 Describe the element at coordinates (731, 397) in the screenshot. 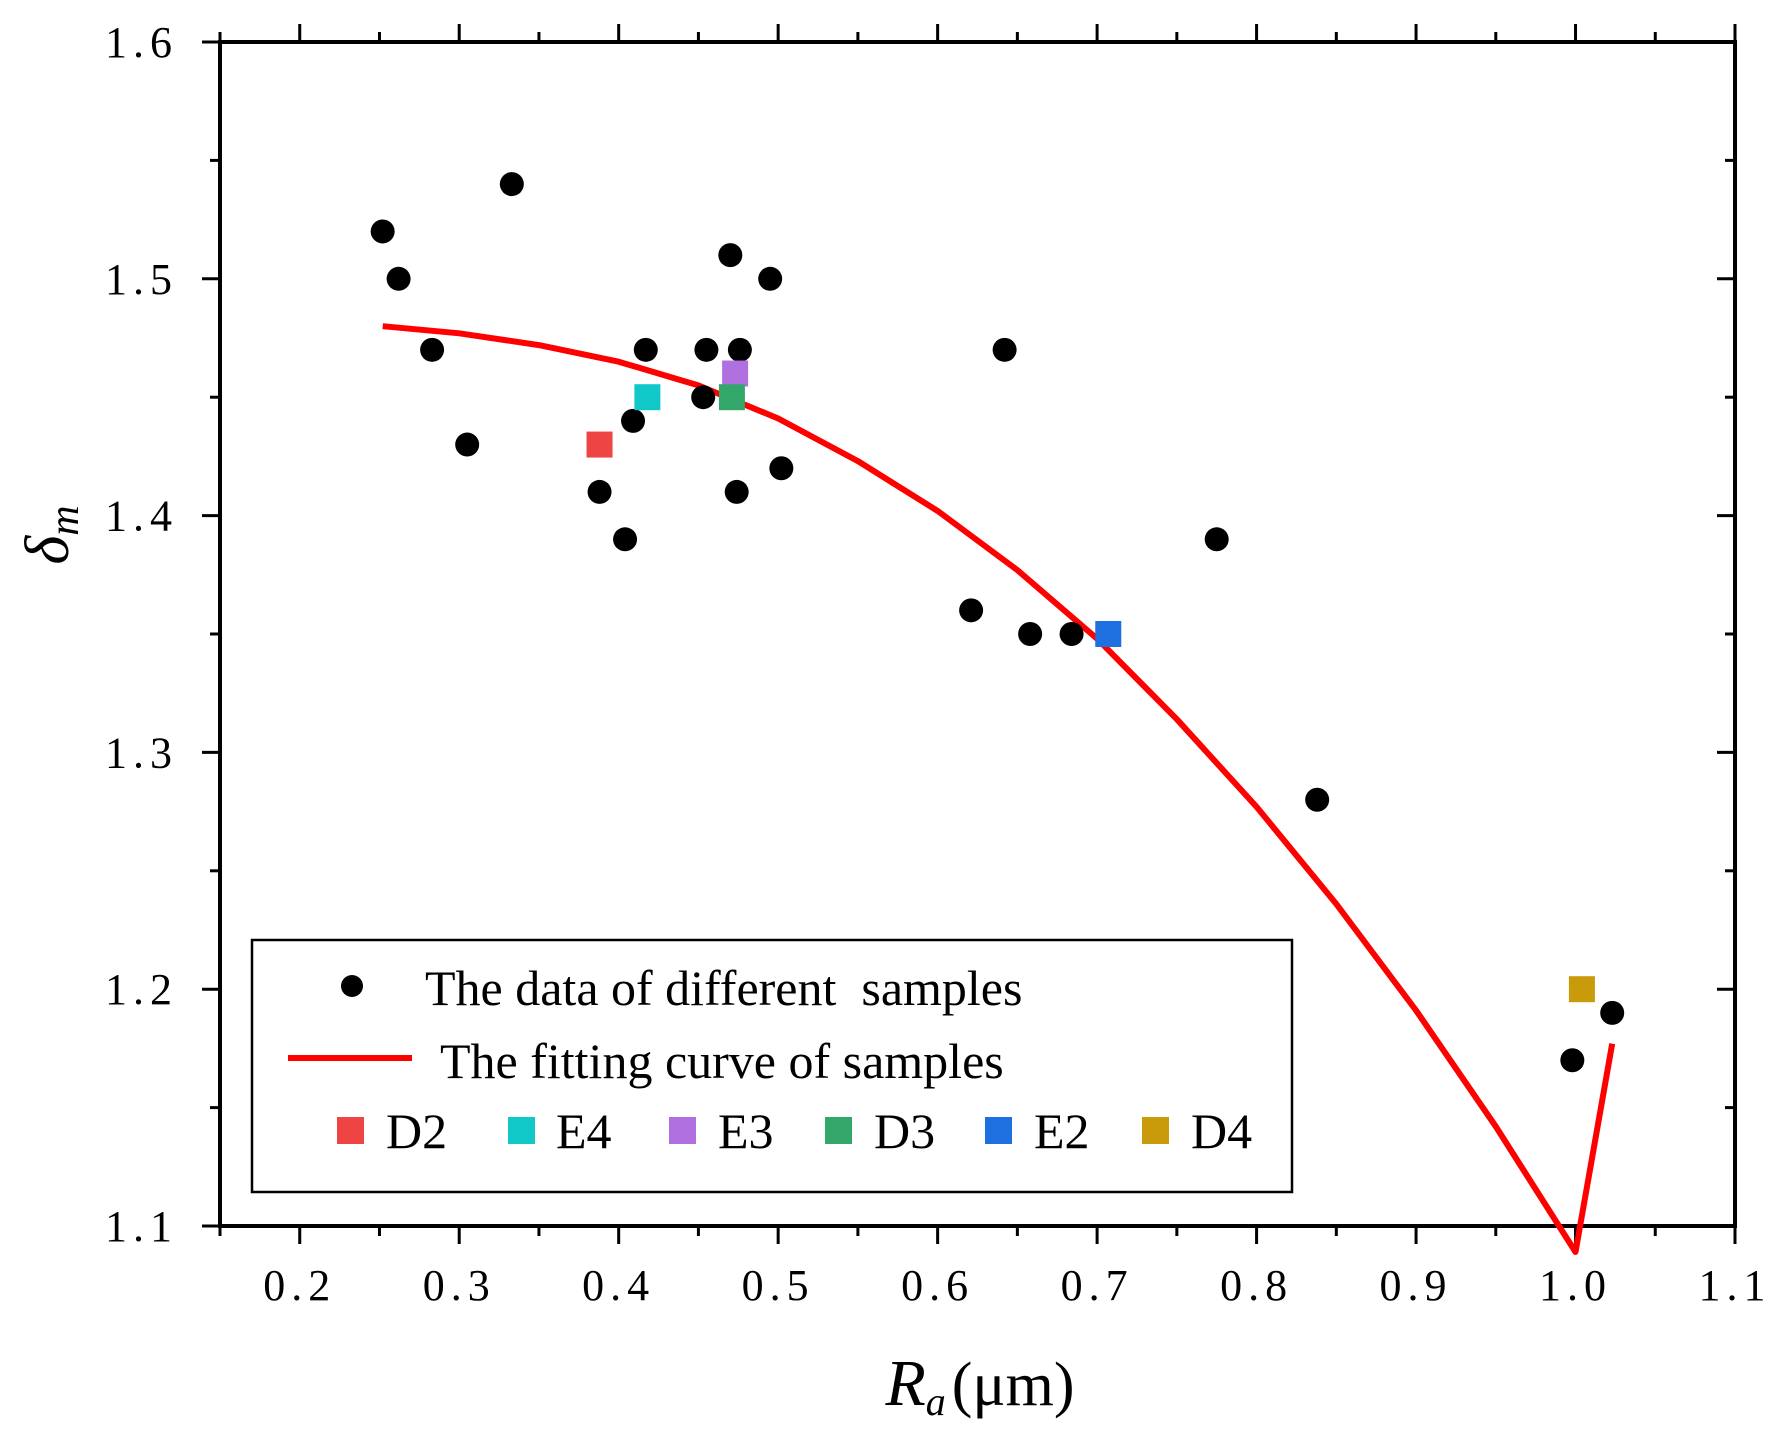

I see `sample-point-d3` at that location.